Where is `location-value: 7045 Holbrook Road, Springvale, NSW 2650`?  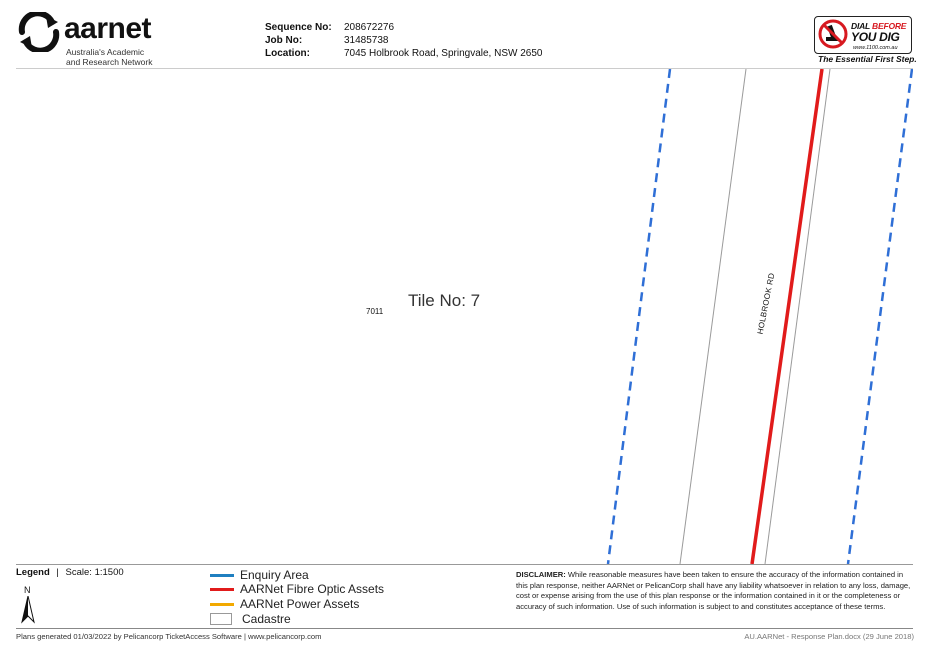 location-value: 7045 Holbrook Road, Springvale, NSW 2650 is located at coordinates (443, 53).